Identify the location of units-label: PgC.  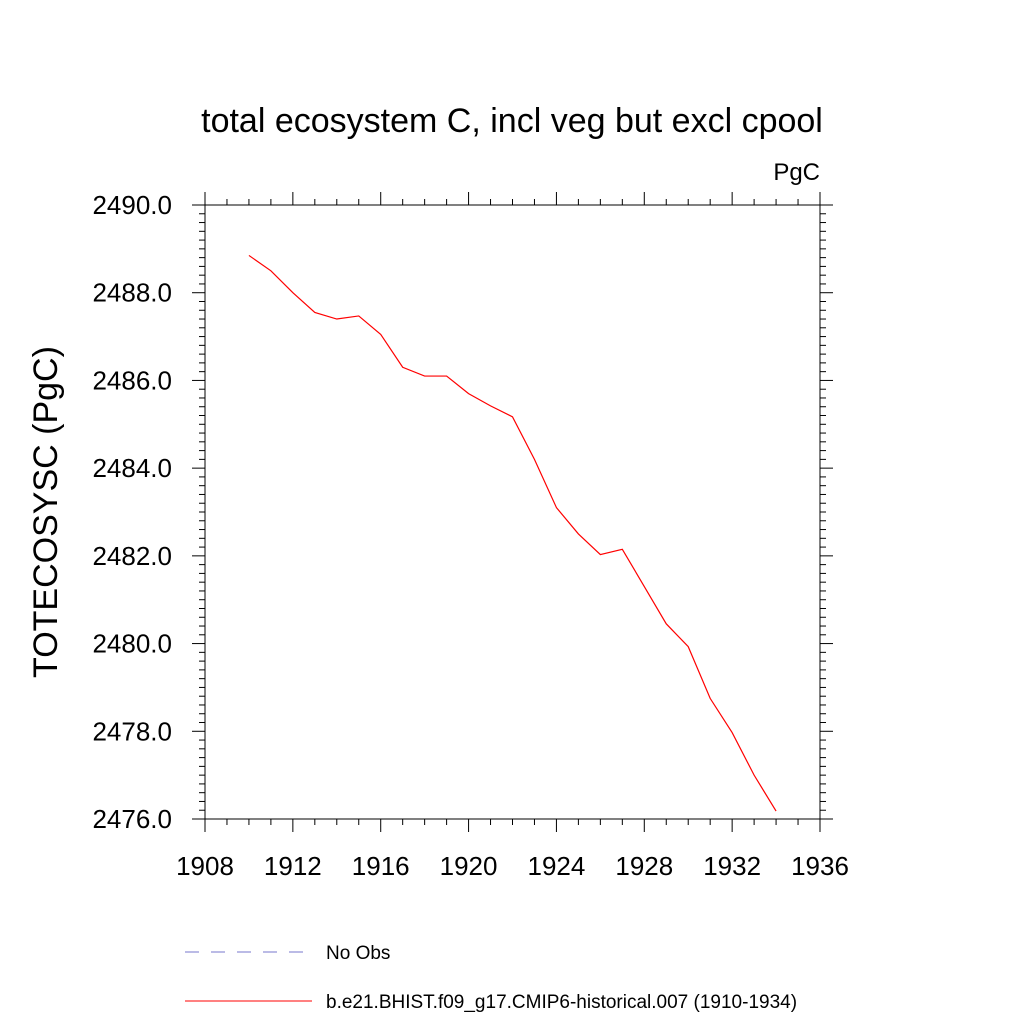
(796, 172).